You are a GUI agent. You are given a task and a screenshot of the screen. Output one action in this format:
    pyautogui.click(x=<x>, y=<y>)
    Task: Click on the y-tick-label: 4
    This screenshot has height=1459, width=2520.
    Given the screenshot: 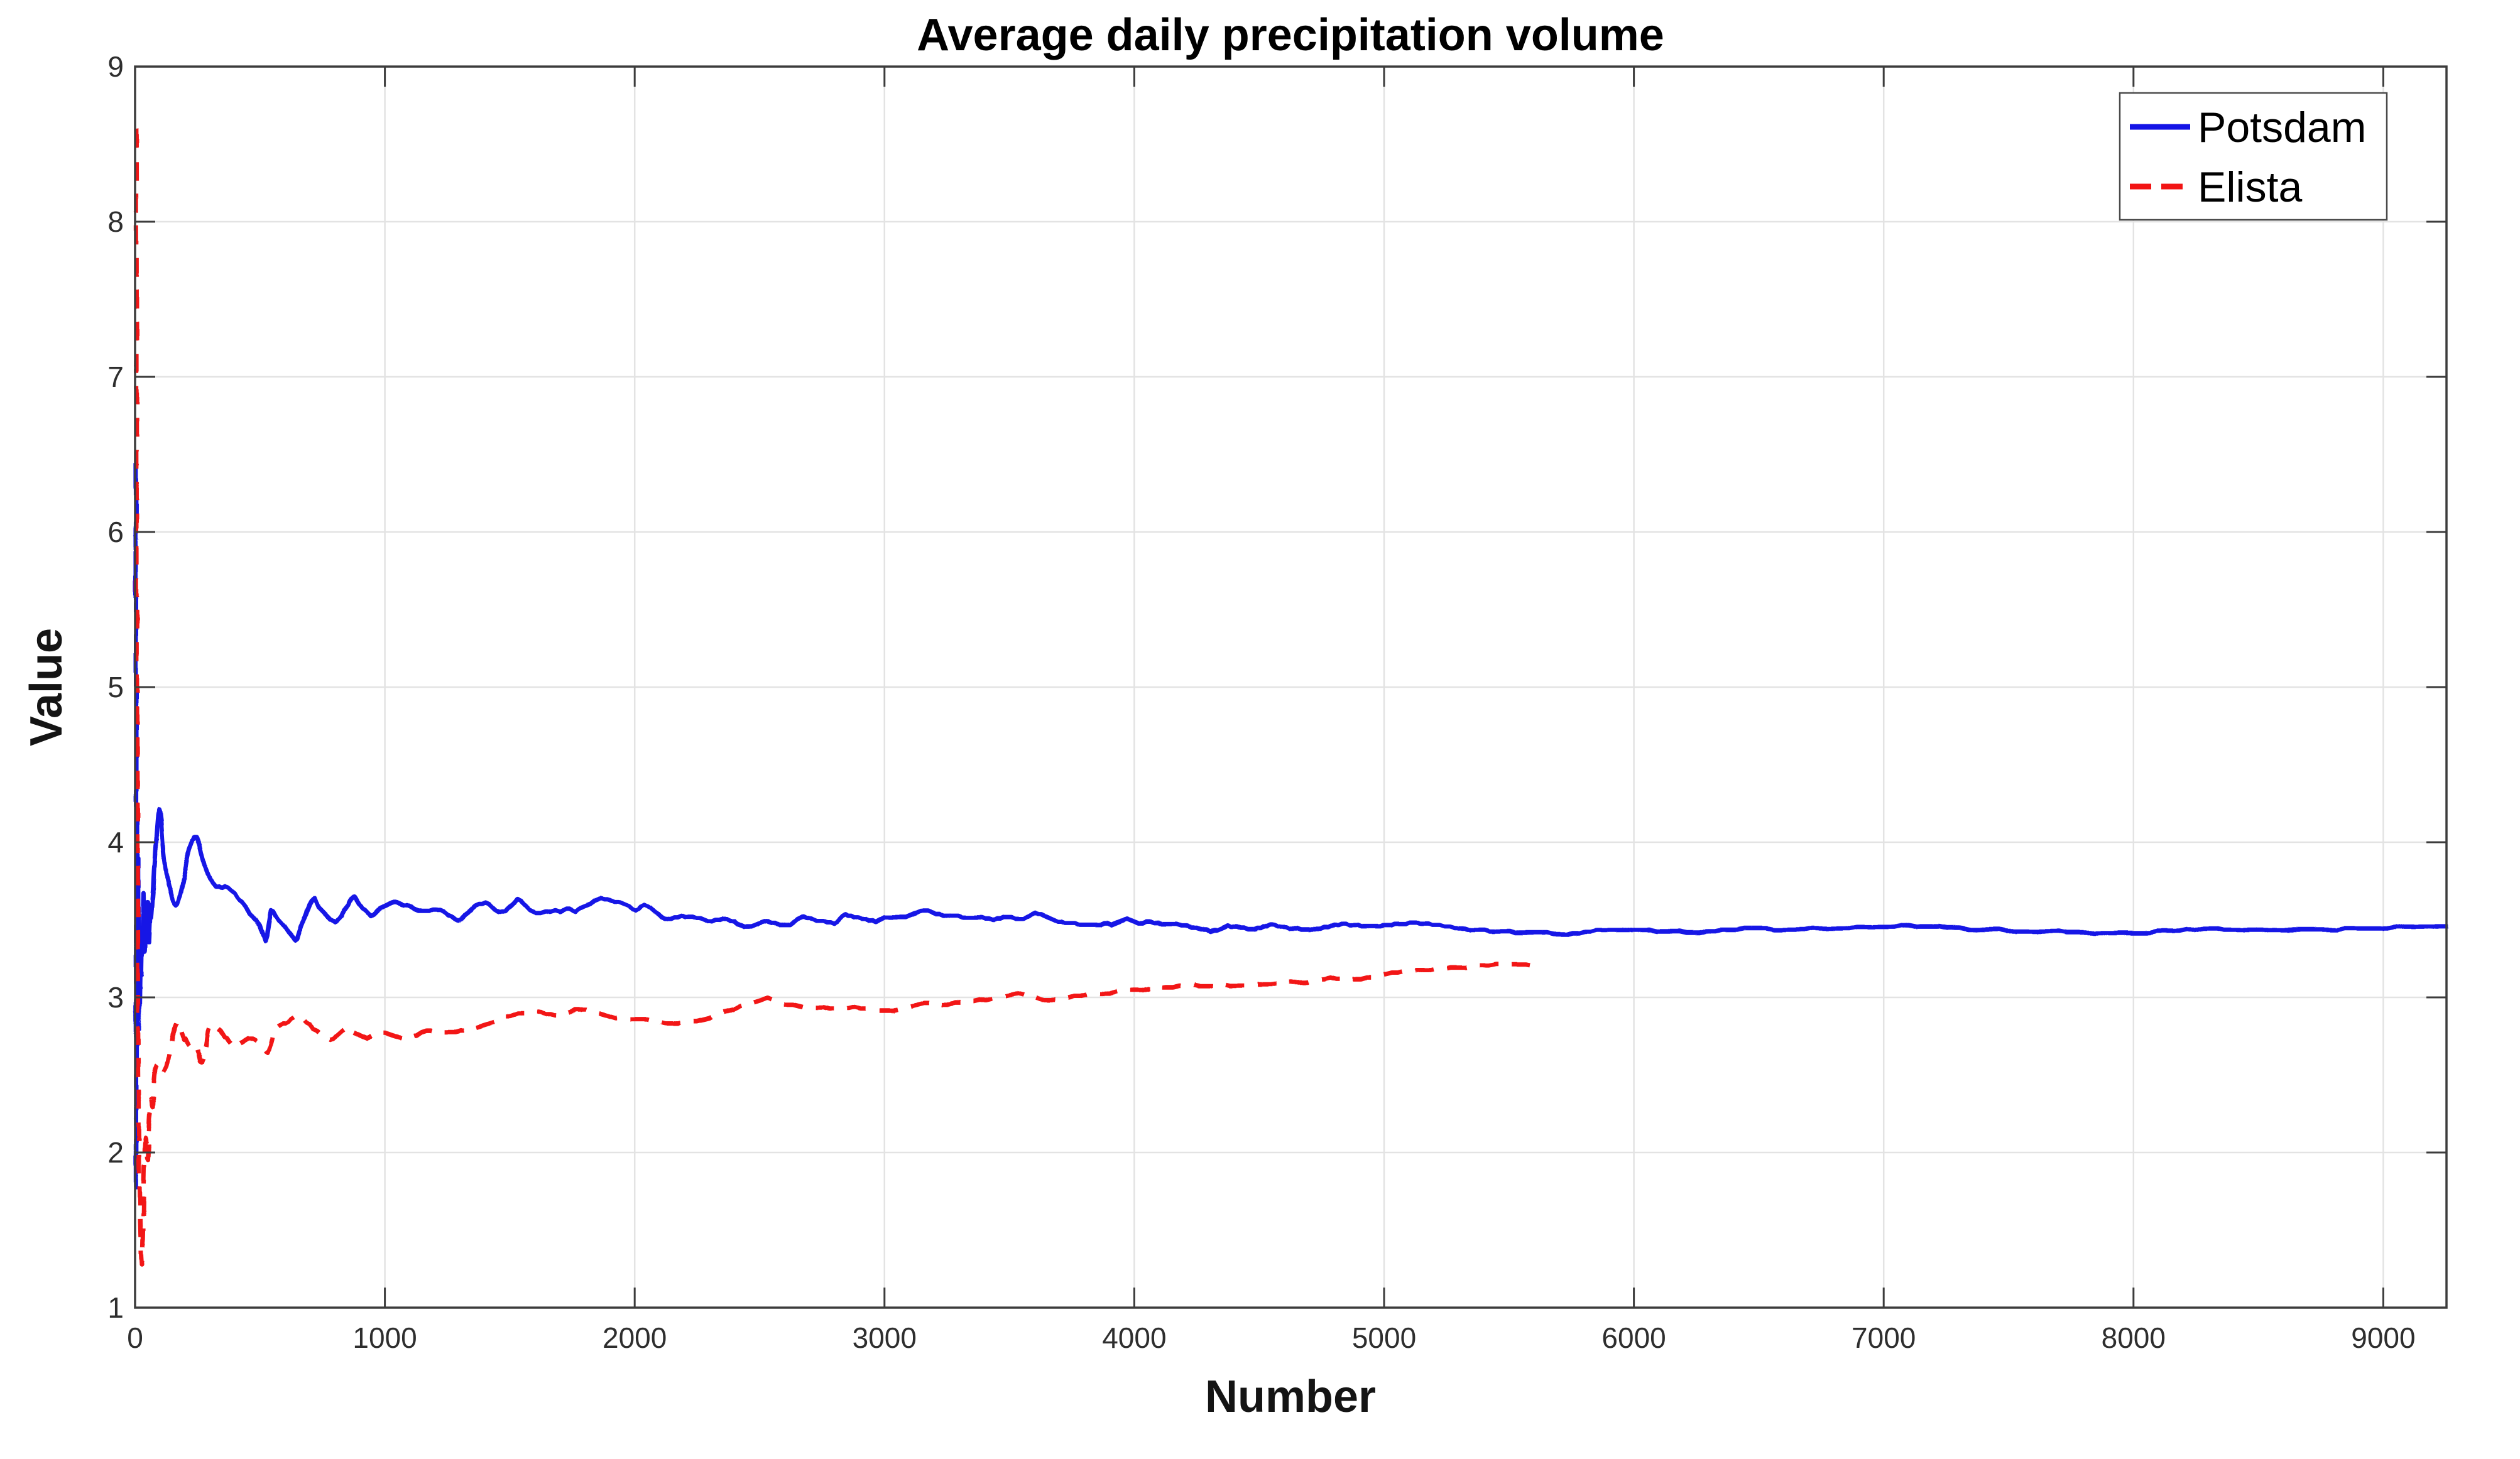 What is the action you would take?
    pyautogui.click(x=115, y=842)
    